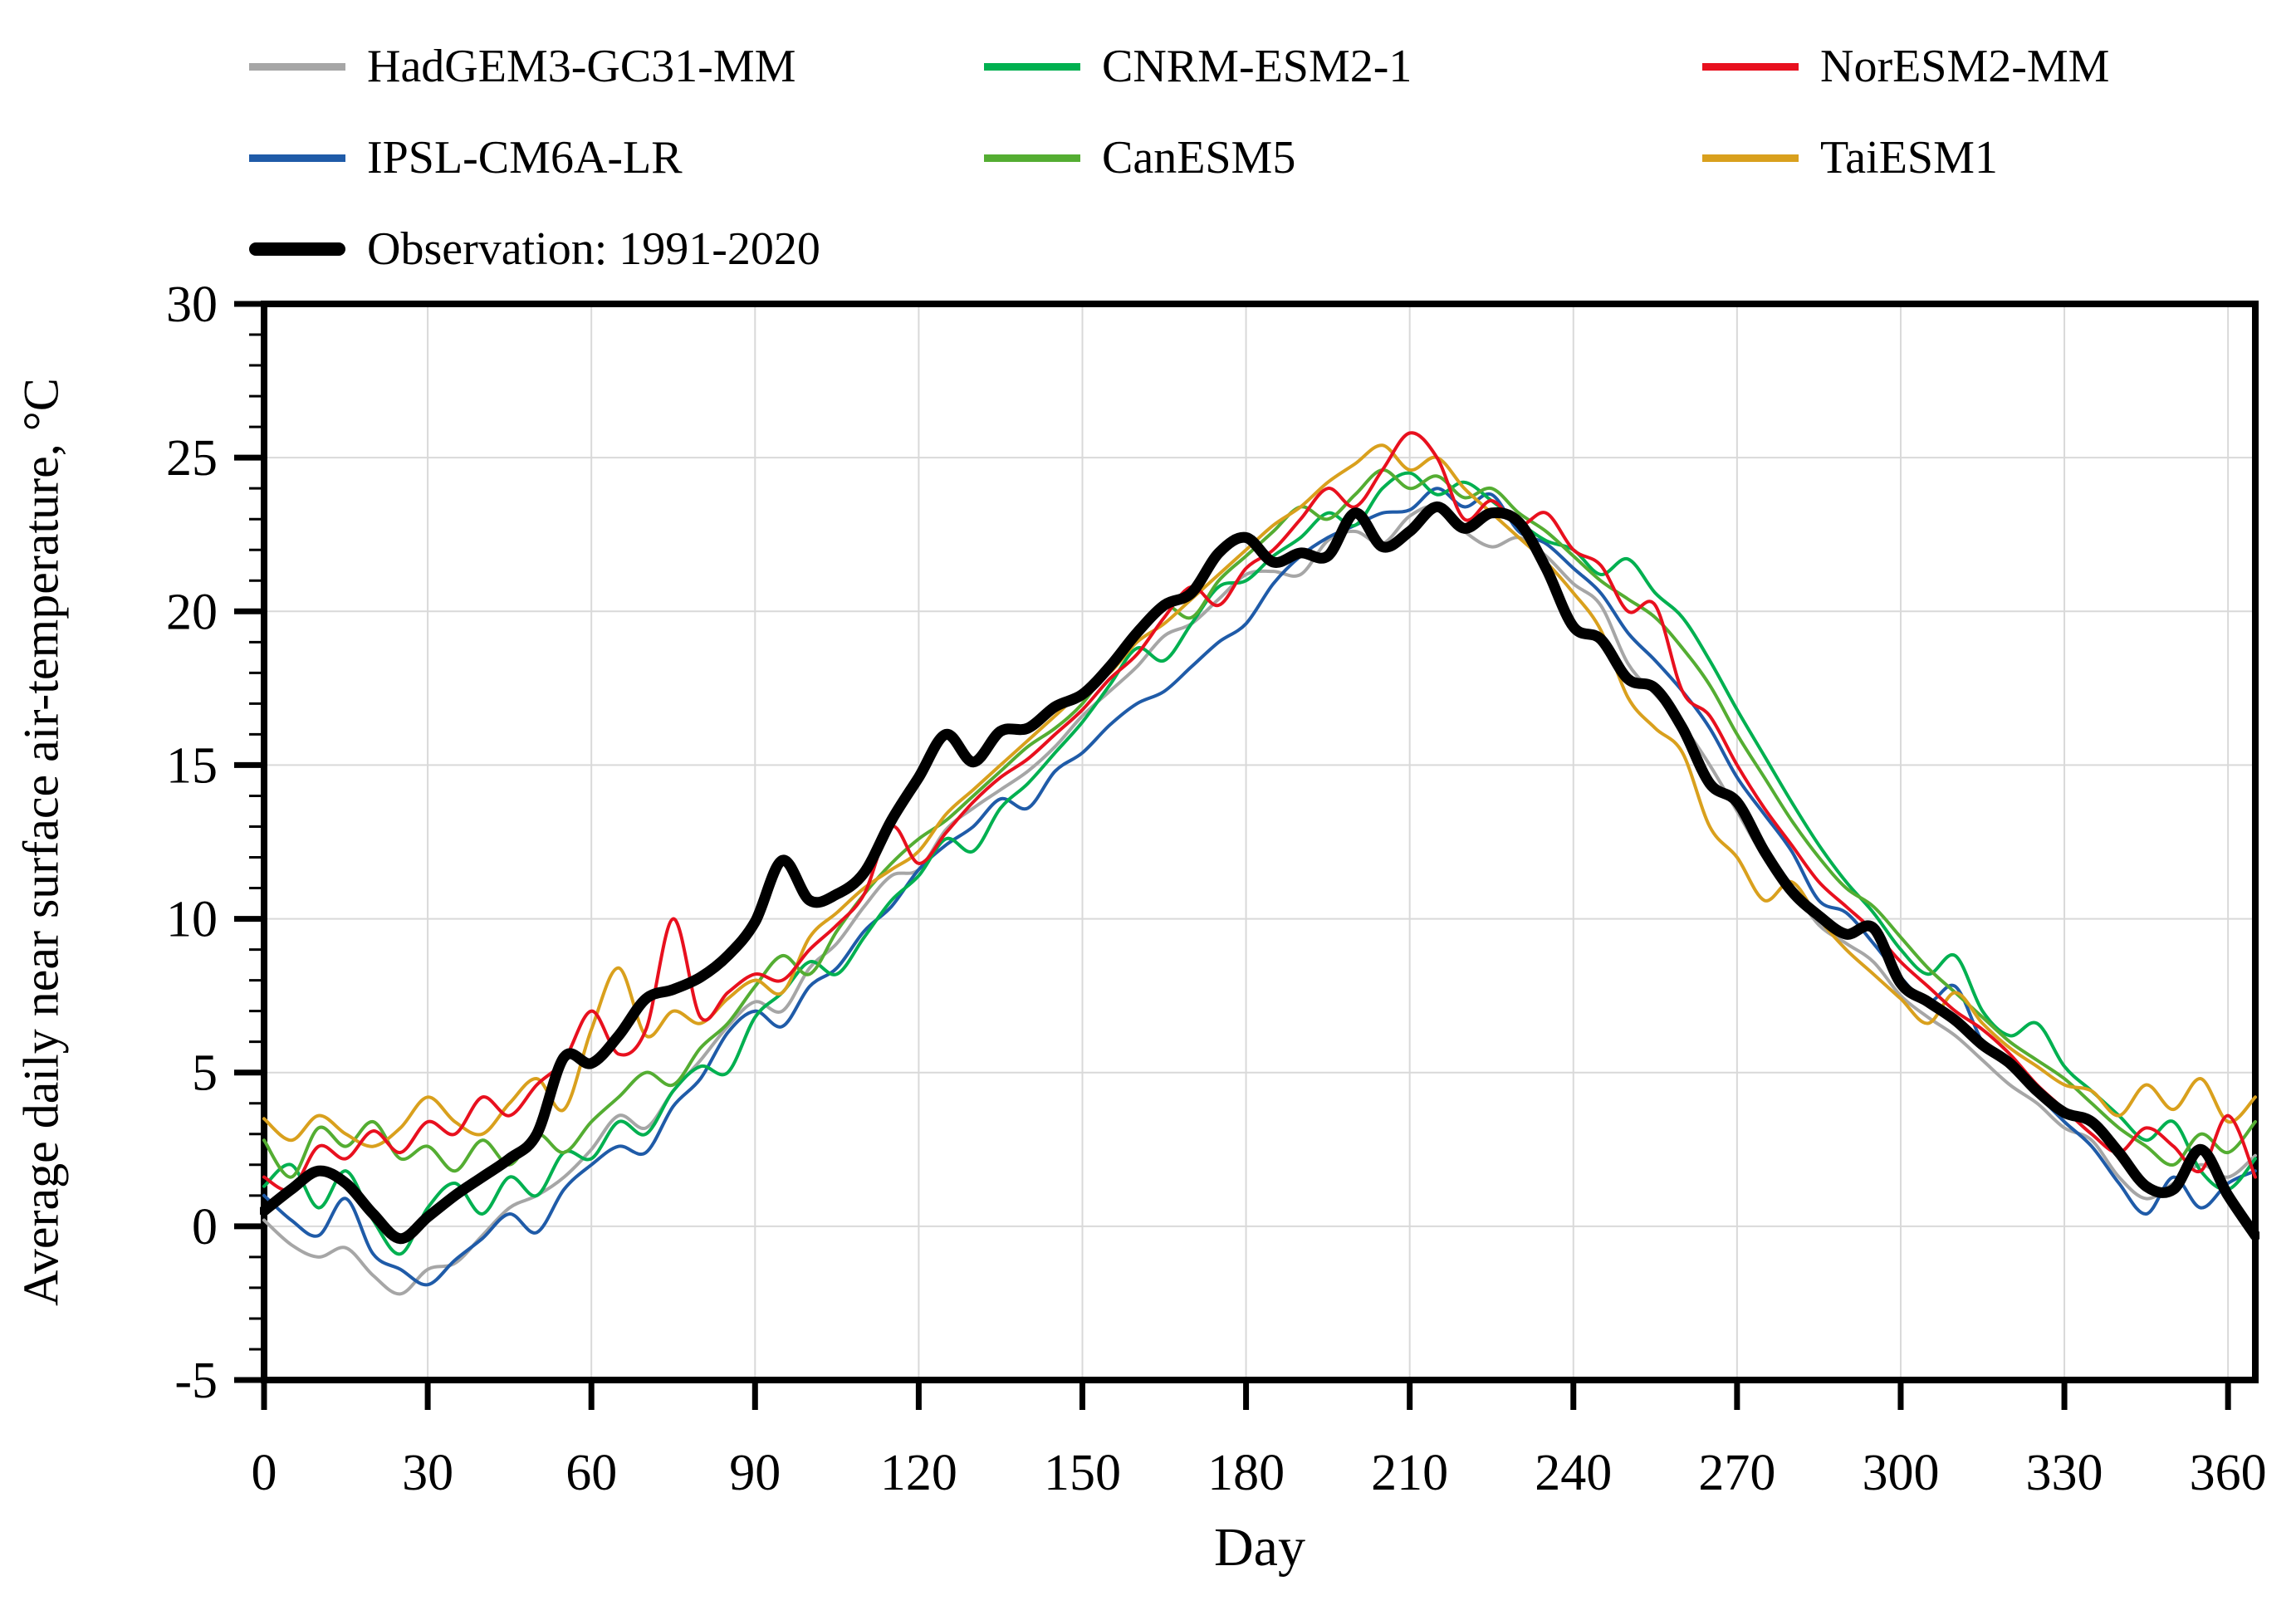 Image resolution: width=2296 pixels, height=1615 pixels. I want to click on legend-item-observation: Observation: 1991-2020, so click(616, 249).